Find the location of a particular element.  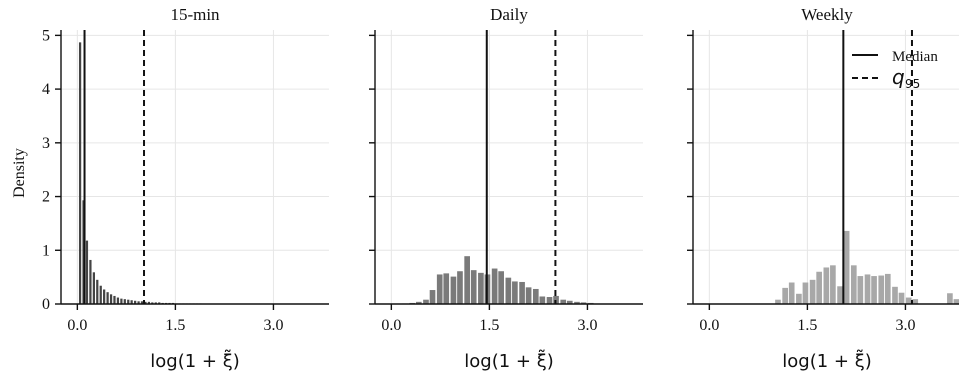

y-axis-label: Density is located at coordinates (19, 173).